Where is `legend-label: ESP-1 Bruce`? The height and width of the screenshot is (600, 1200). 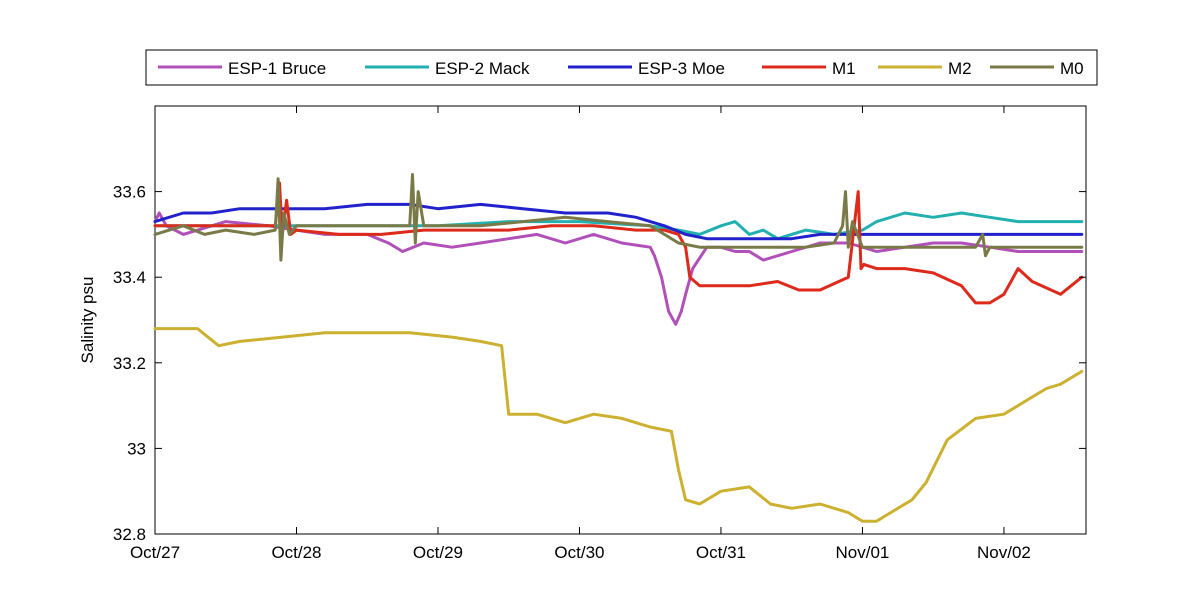
legend-label: ESP-1 Bruce is located at coordinates (277, 68).